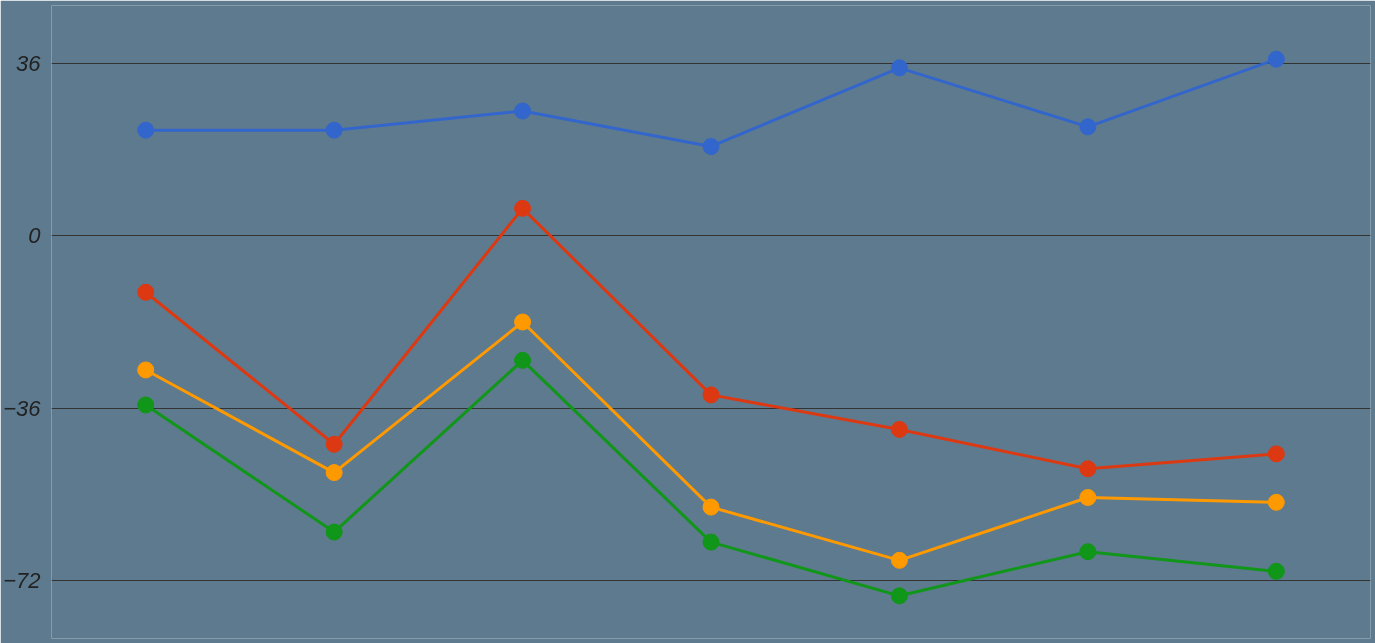  I want to click on y-tick-label: 0, so click(35, 236).